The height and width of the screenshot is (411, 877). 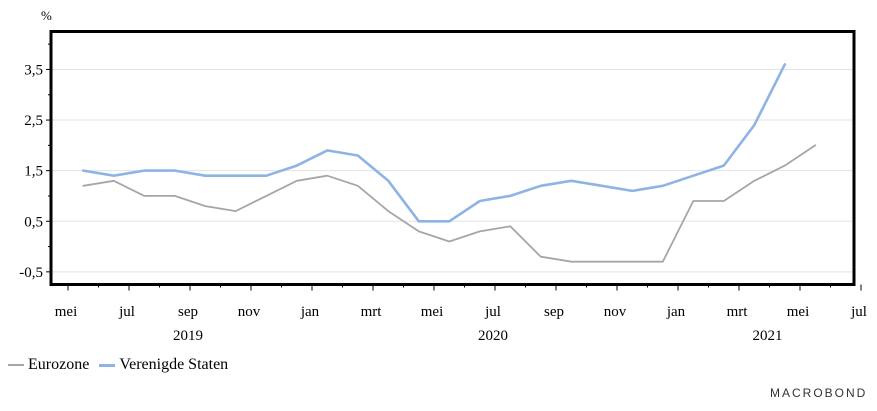 What do you see at coordinates (33, 222) in the screenshot?
I see `y-tick-label: 0,5` at bounding box center [33, 222].